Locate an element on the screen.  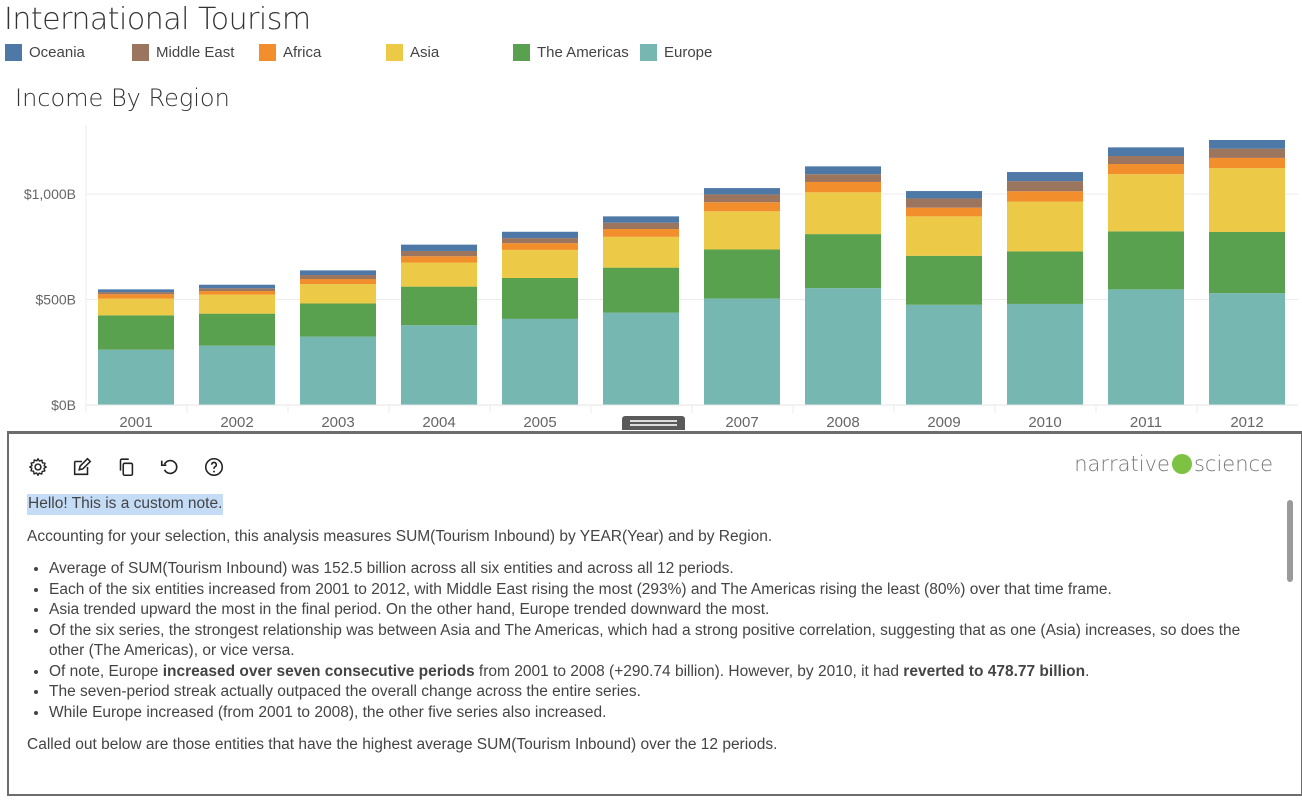
bar-segment-africa-2001 is located at coordinates (136, 296).